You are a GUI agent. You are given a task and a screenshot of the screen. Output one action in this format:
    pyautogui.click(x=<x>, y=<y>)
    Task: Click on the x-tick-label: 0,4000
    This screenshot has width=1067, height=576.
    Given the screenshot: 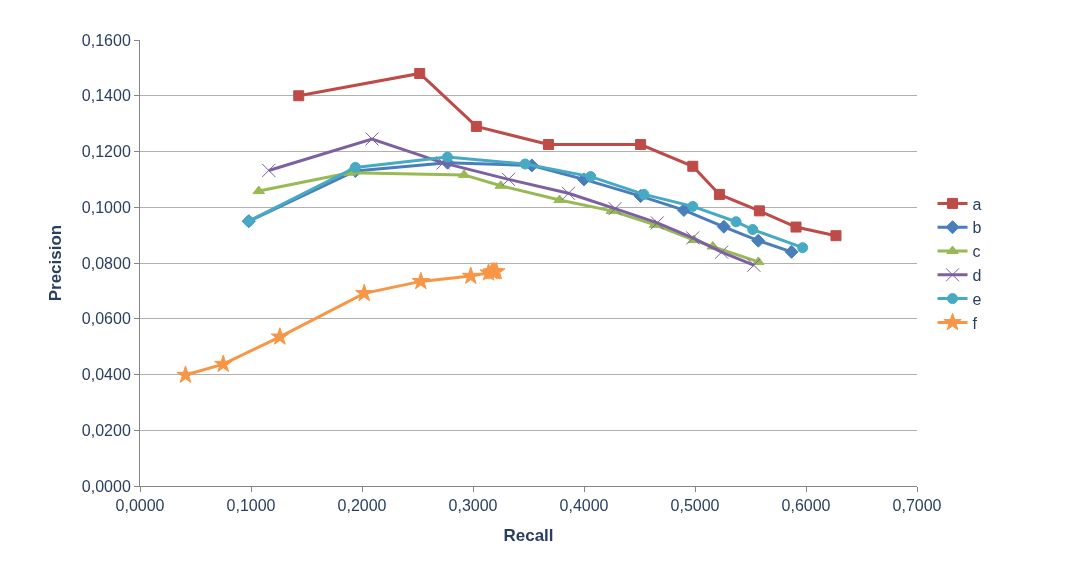 What is the action you would take?
    pyautogui.click(x=584, y=506)
    